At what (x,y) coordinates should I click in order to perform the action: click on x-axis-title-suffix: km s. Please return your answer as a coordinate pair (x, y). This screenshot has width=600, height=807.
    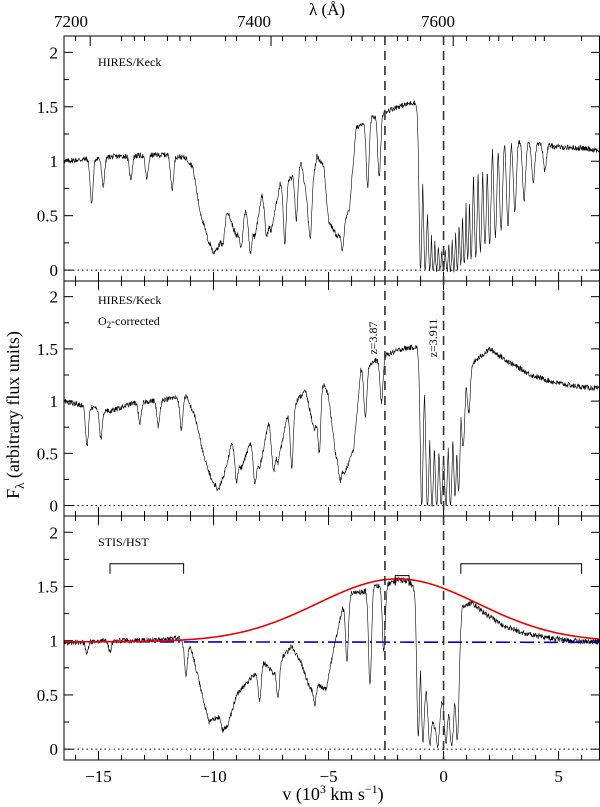
    Looking at the image, I should click on (345, 794).